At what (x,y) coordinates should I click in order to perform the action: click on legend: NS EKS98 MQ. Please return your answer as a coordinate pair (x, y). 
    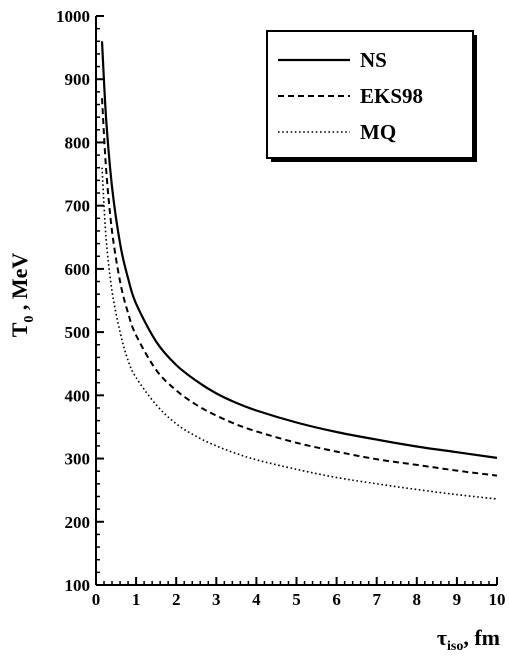
    Looking at the image, I should click on (371, 96).